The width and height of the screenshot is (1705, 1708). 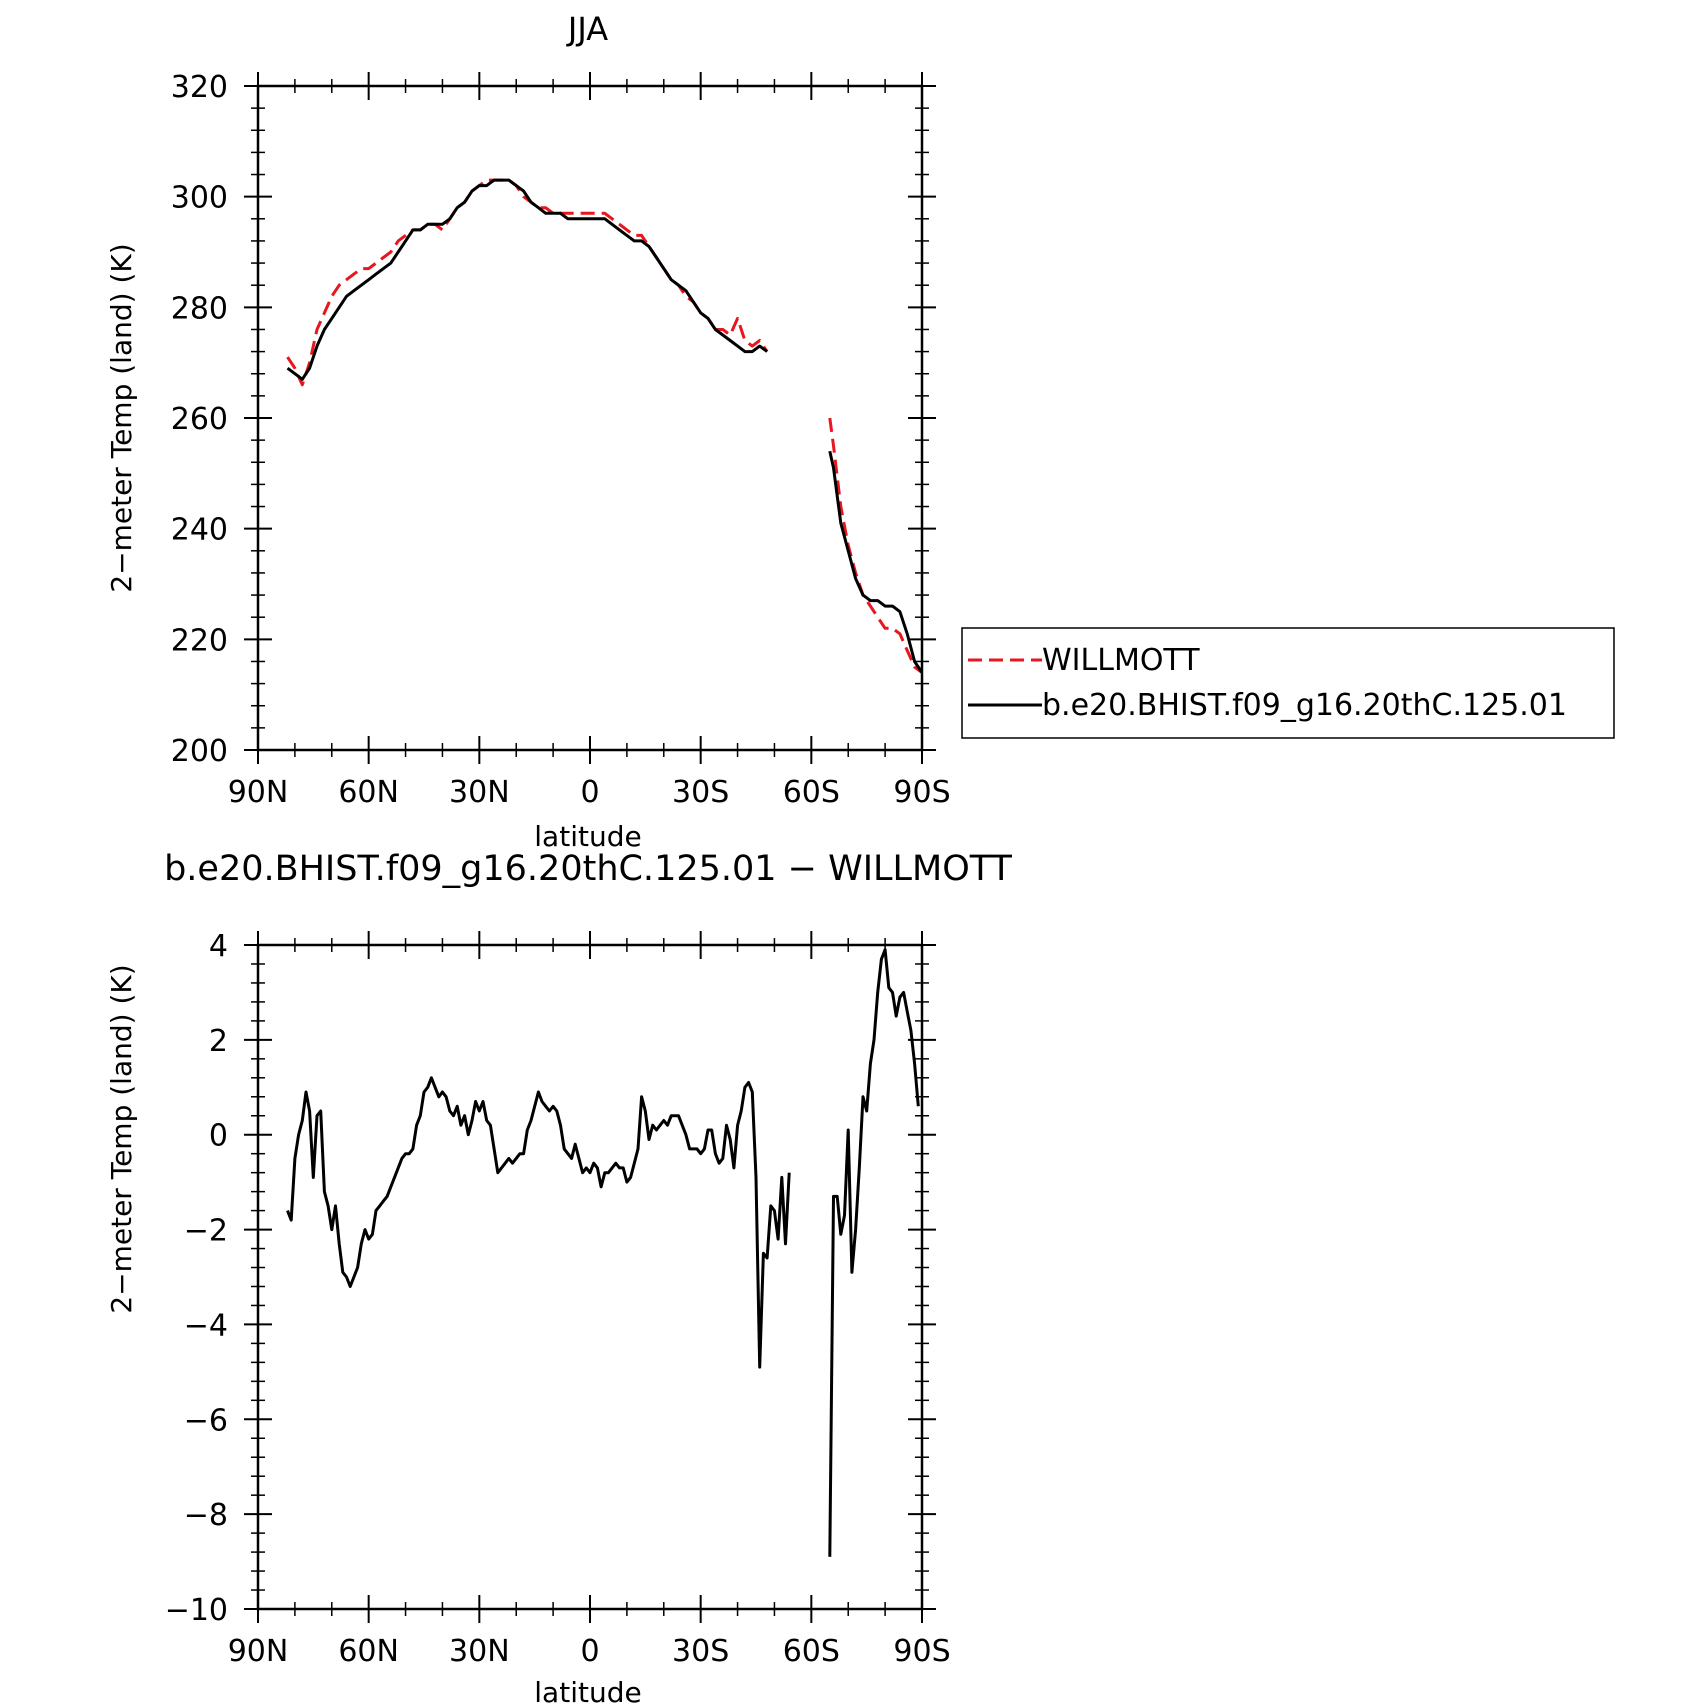 I want to click on top-chart-xlabel: latitude, so click(x=587, y=836).